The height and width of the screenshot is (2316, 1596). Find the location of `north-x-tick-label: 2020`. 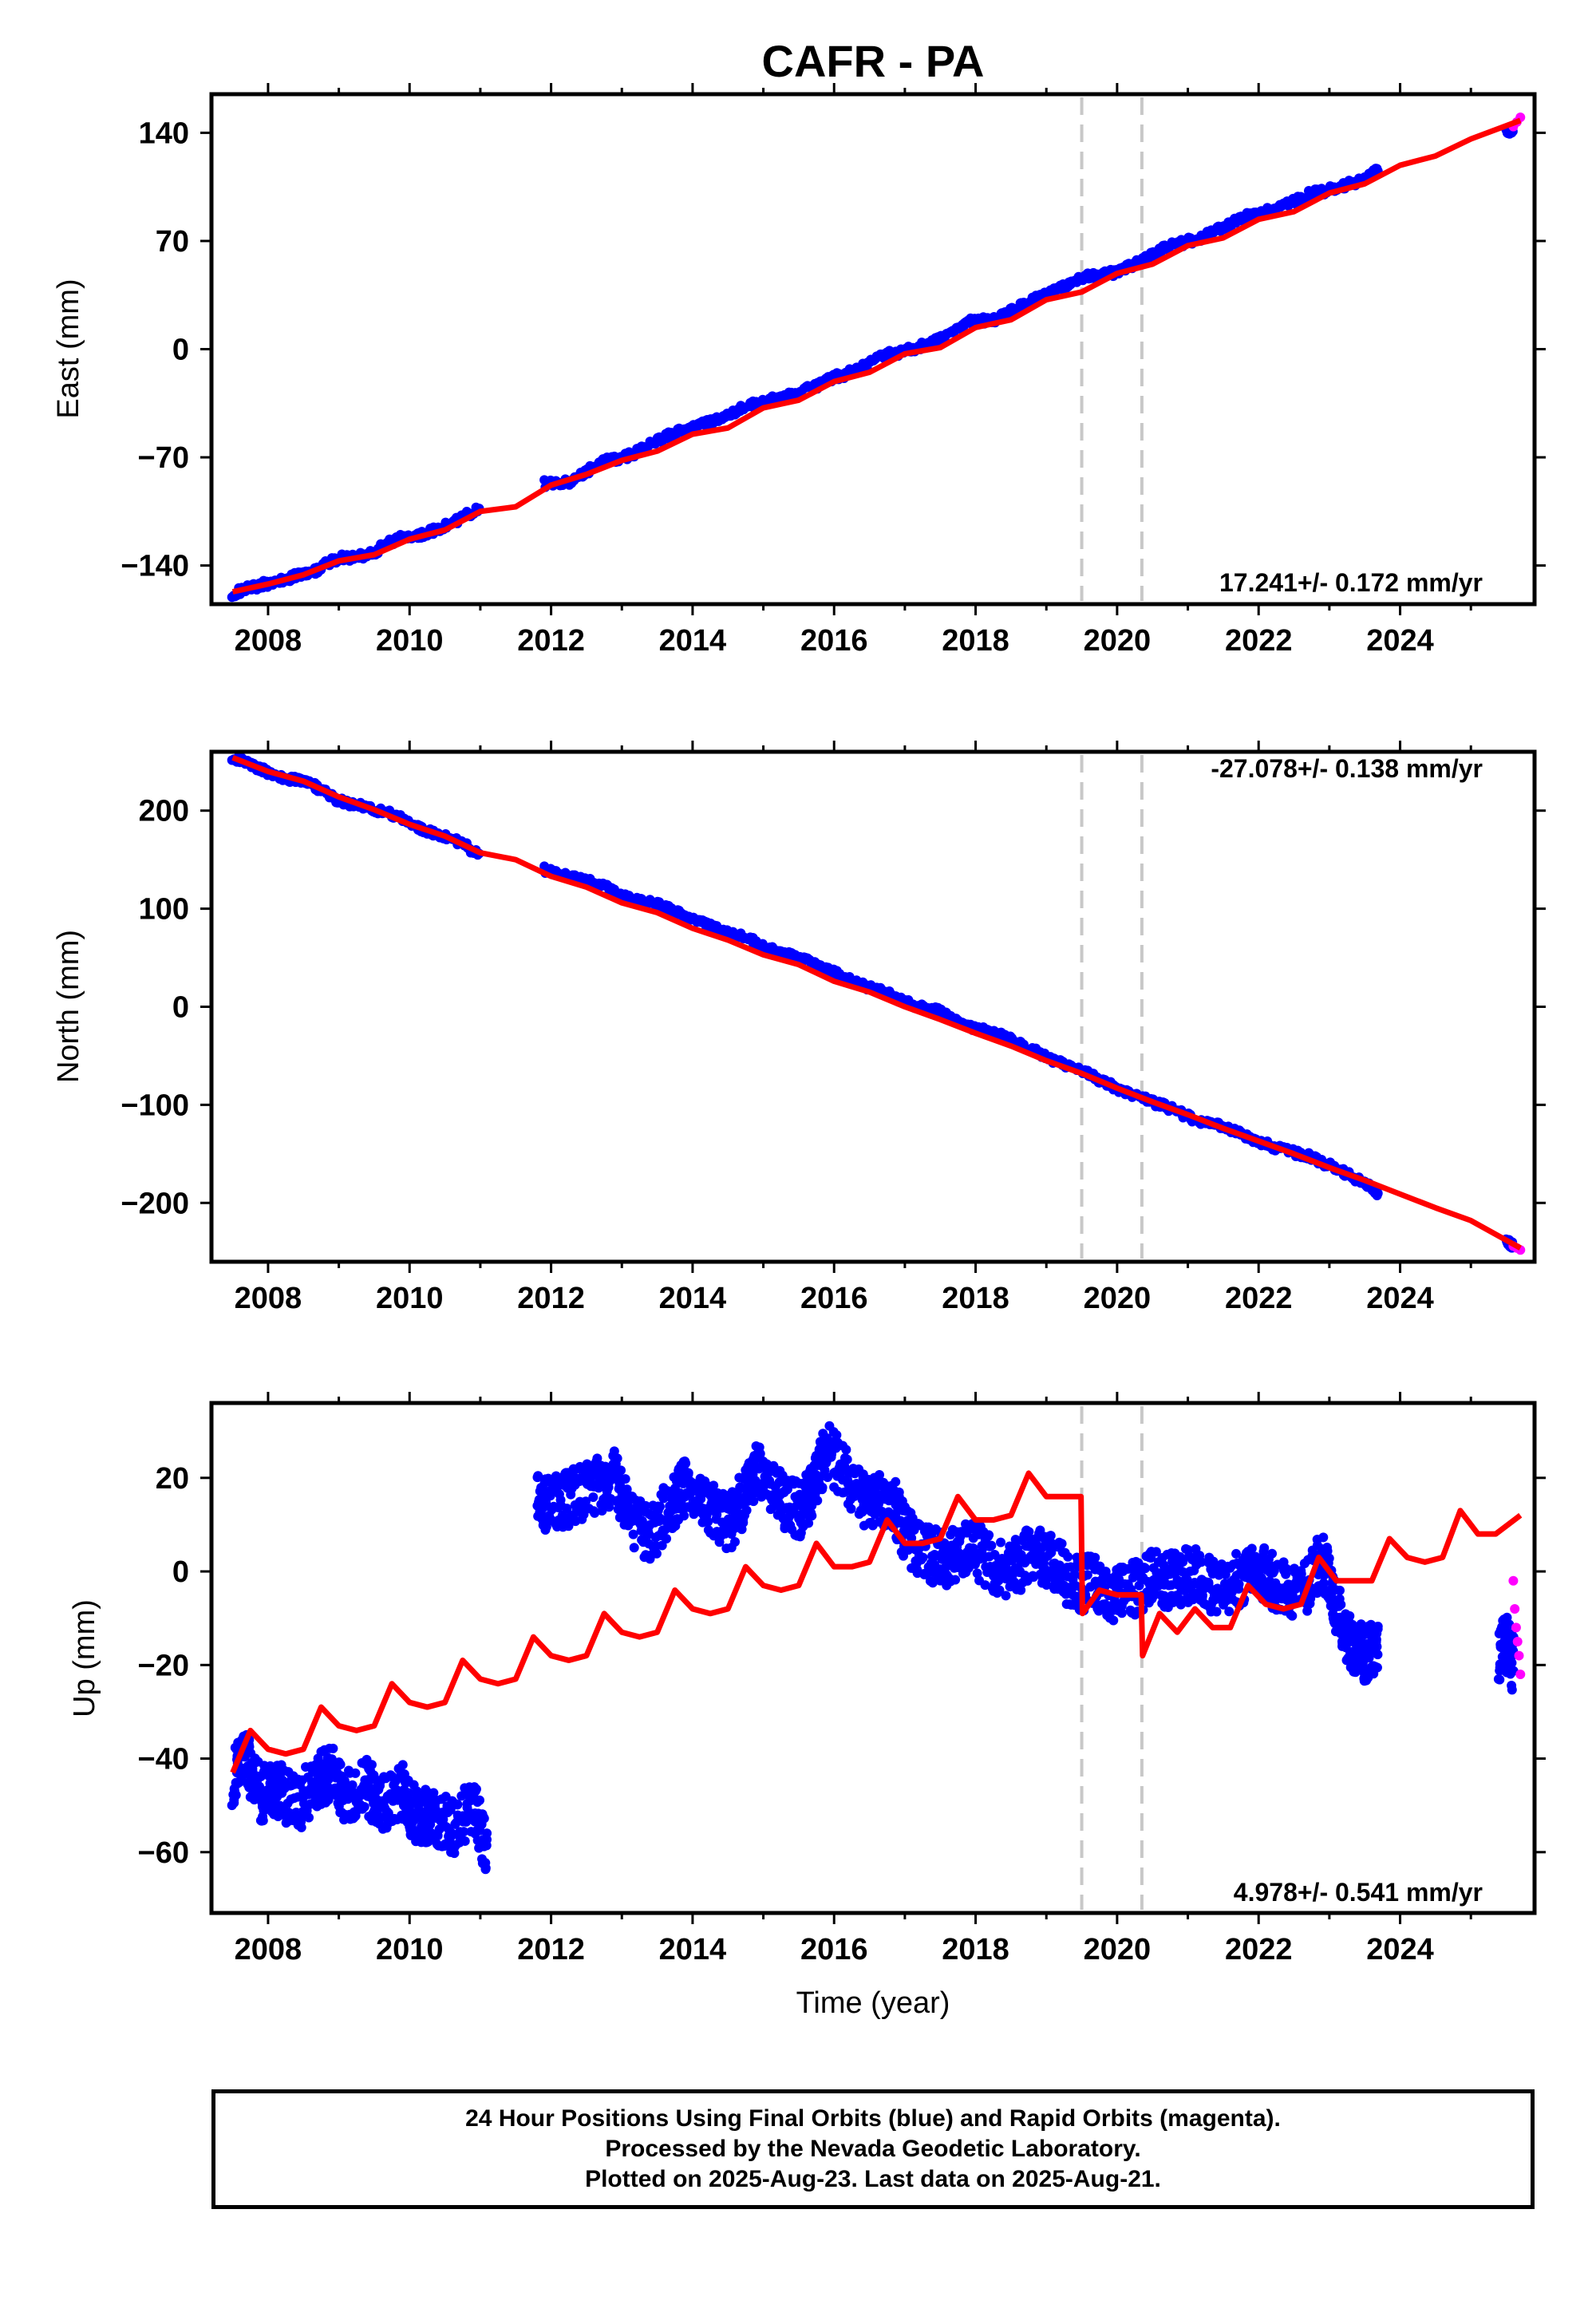

north-x-tick-label: 2020 is located at coordinates (1118, 1298).